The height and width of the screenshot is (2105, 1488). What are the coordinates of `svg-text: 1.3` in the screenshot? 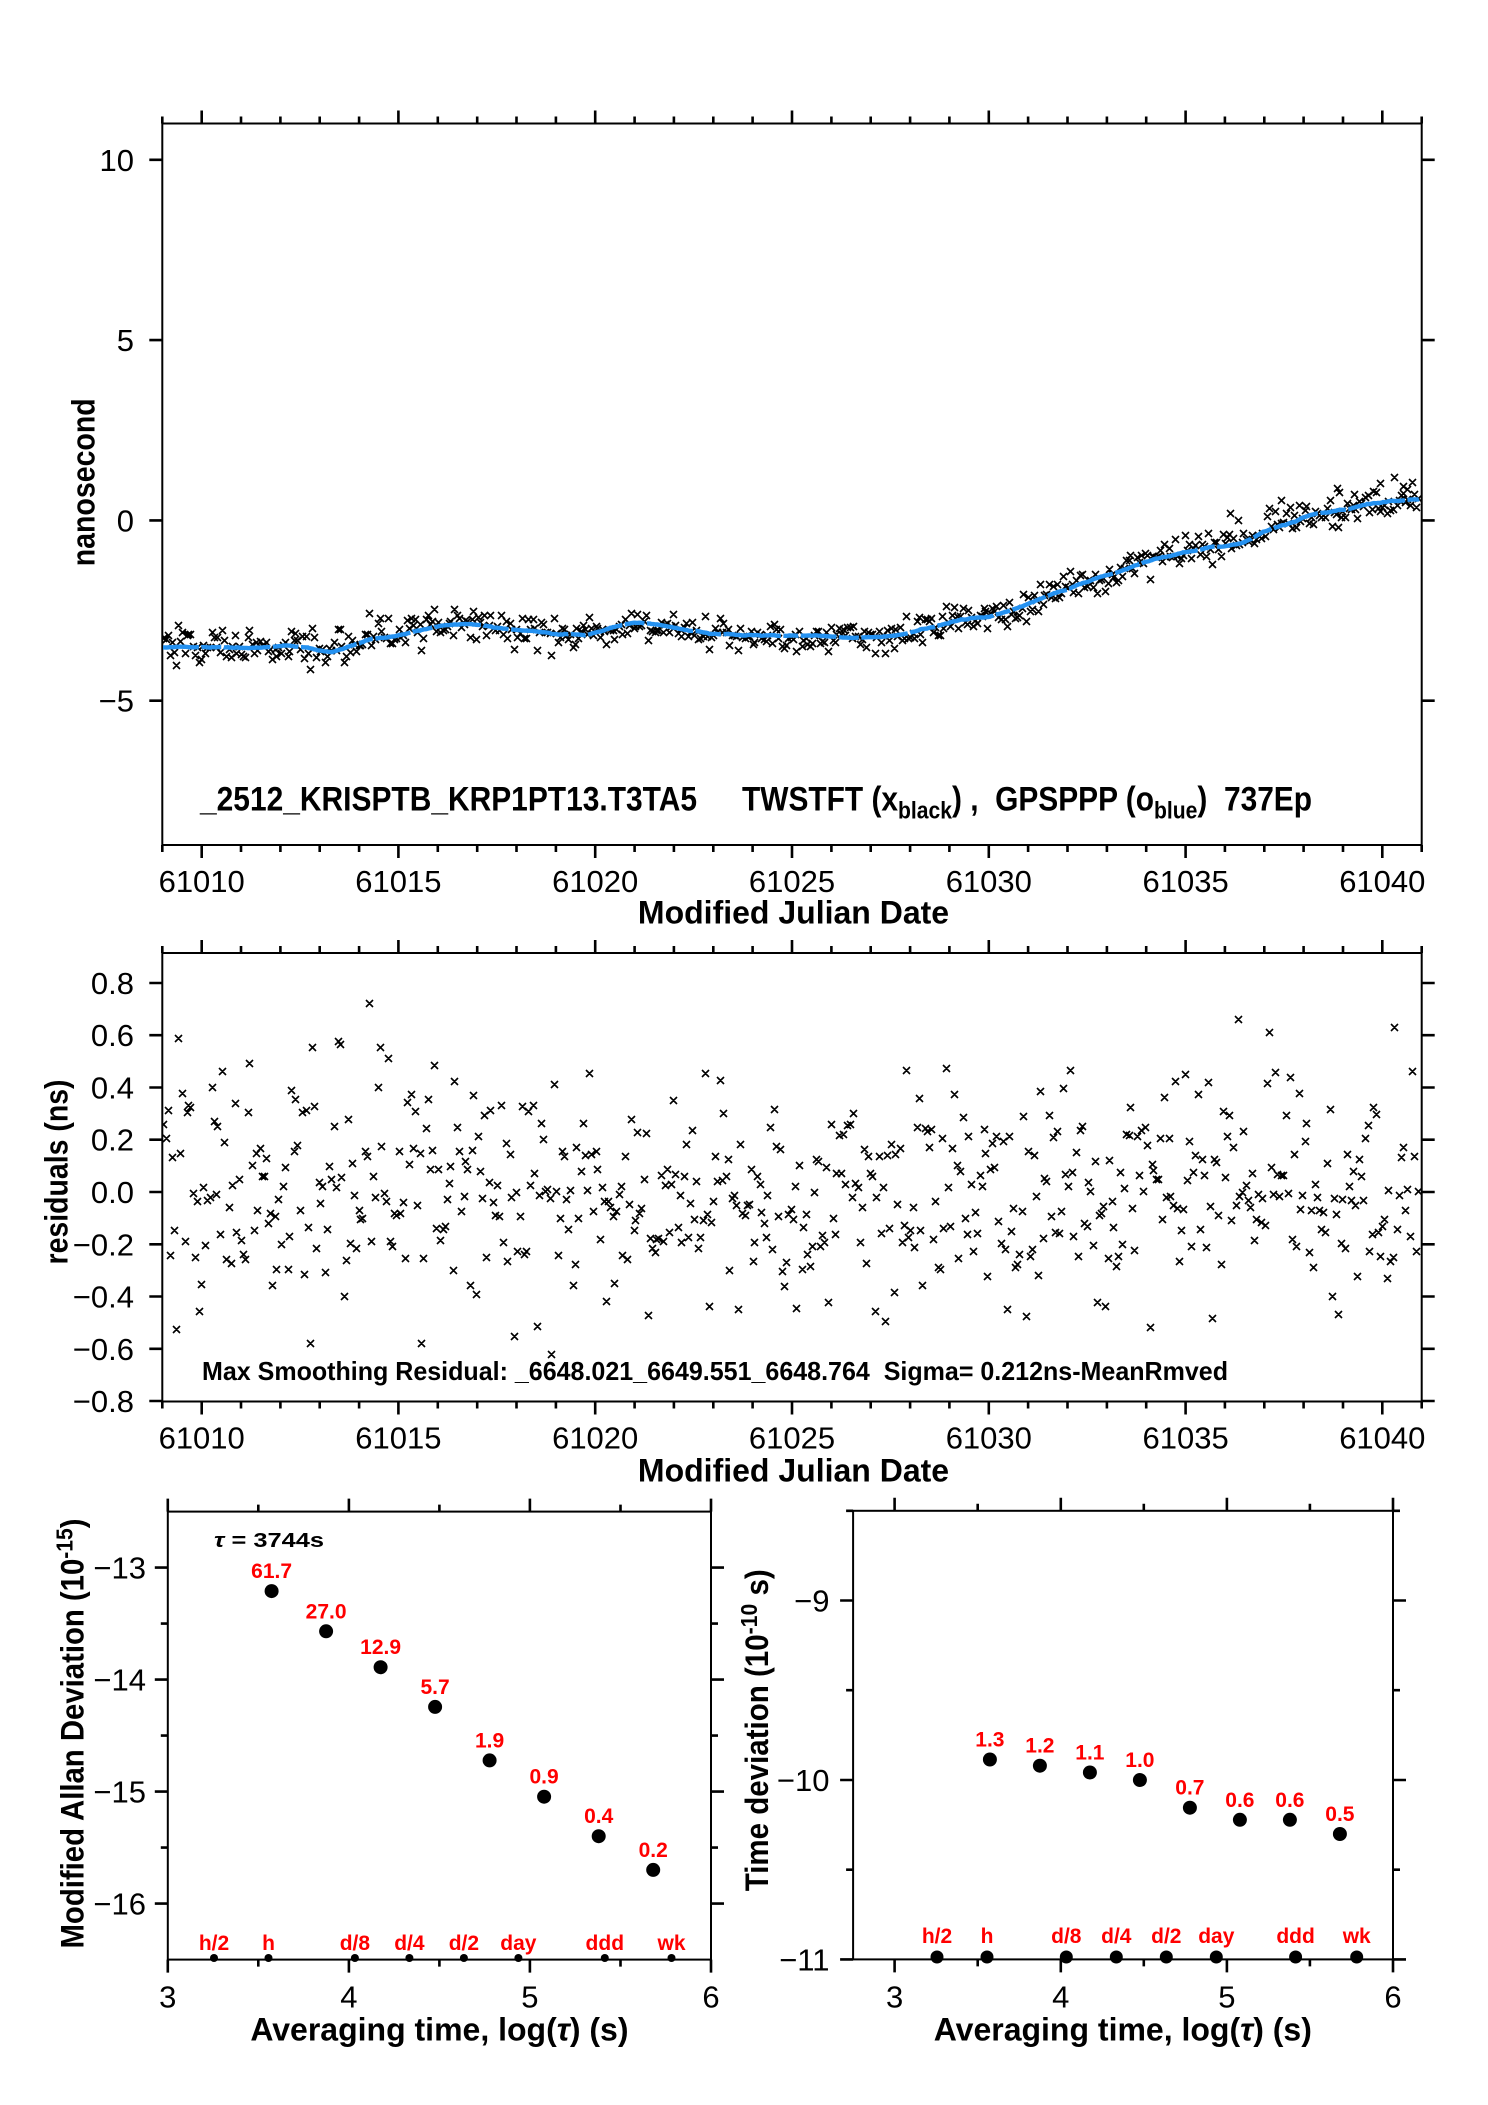 It's located at (989, 1740).